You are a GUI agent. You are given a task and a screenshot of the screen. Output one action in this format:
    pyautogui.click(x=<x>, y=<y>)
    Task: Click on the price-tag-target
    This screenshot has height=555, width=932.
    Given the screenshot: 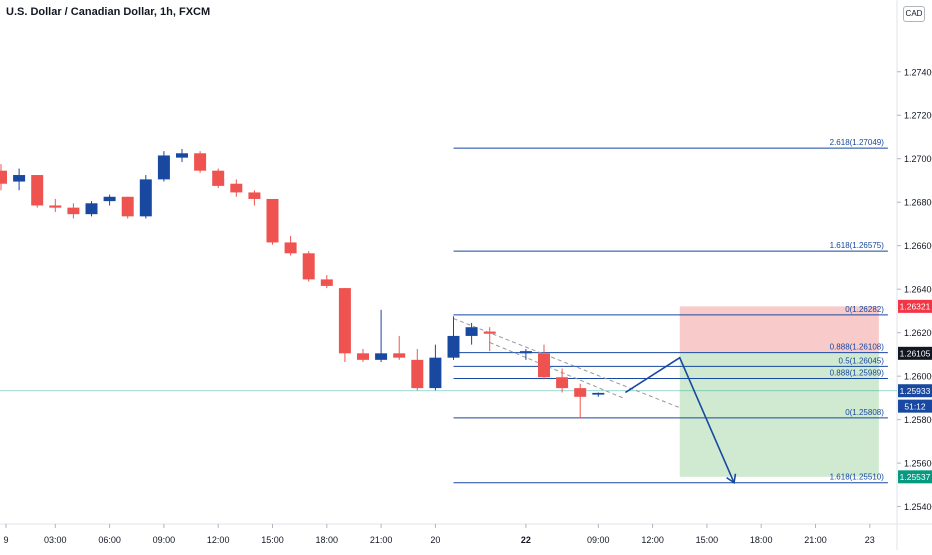 What is the action you would take?
    pyautogui.click(x=915, y=477)
    